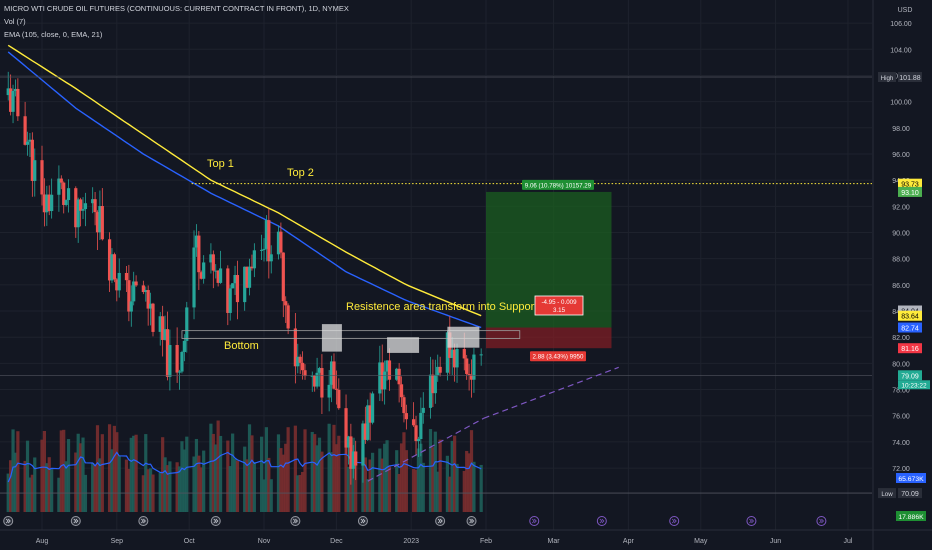 The width and height of the screenshot is (932, 550). Describe the element at coordinates (901, 24) in the screenshot. I see `y-tick-label: 106.00` at that location.